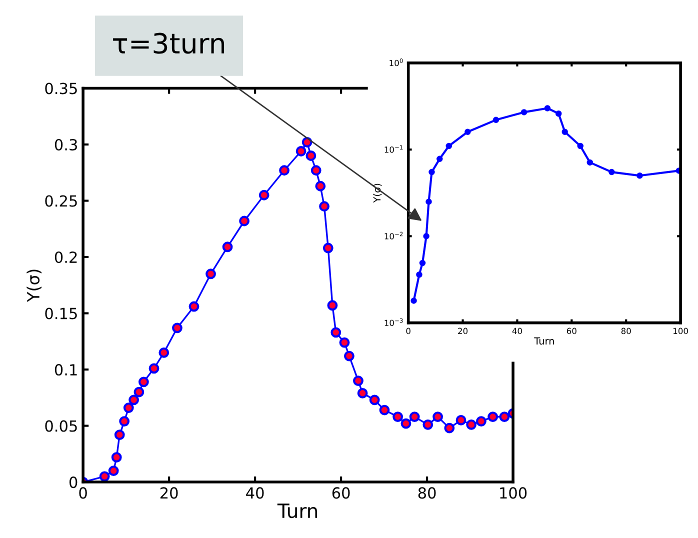  I want to click on y-tick-label: 10$^{−1}$, so click(393, 149).